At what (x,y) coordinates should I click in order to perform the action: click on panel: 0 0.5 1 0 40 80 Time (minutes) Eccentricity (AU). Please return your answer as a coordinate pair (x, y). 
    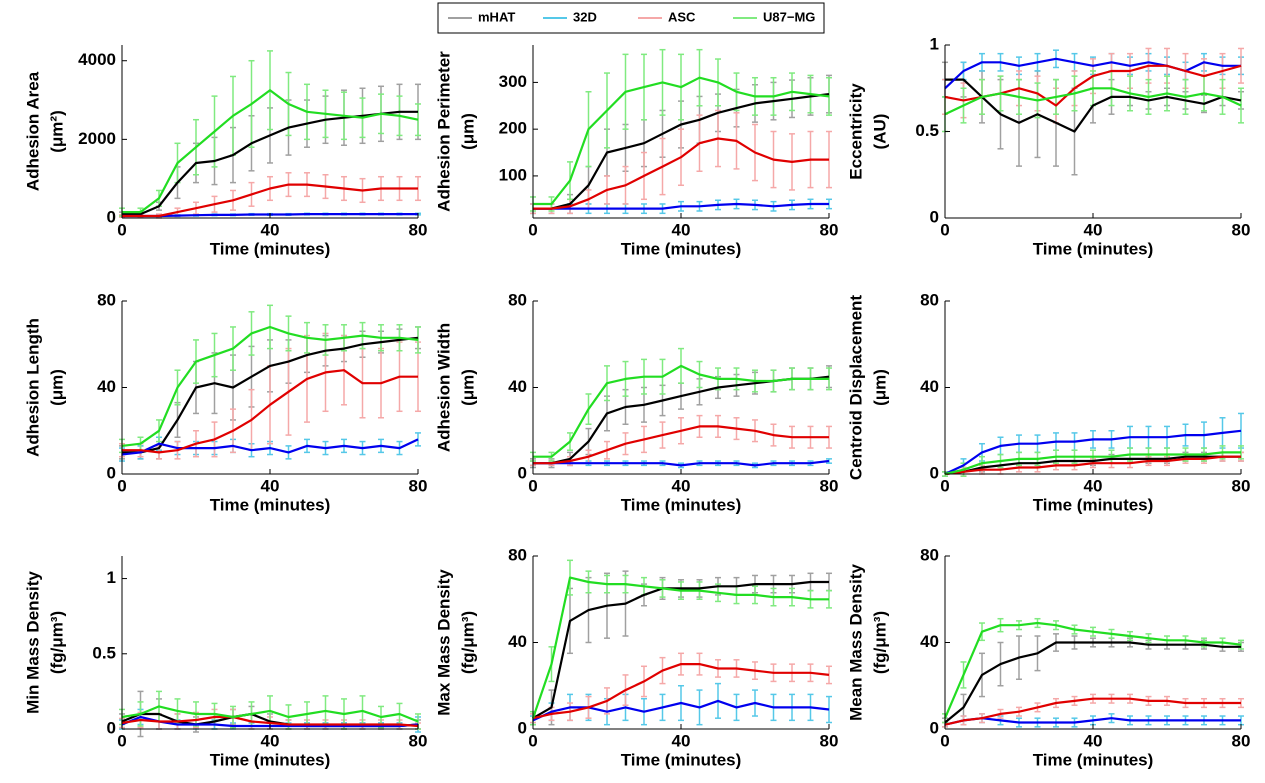
    Looking at the image, I should click on (1048, 146).